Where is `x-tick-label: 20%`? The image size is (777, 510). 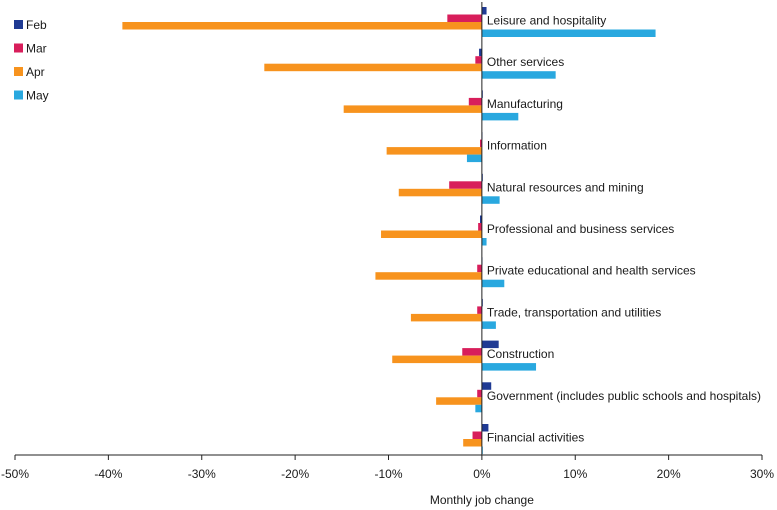 x-tick-label: 20% is located at coordinates (669, 474).